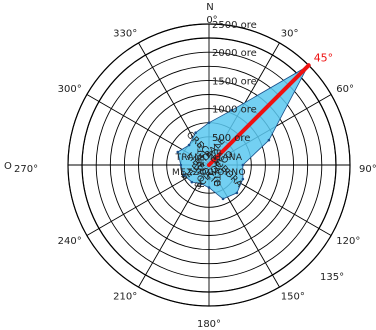  I want to click on angle-label-120: 120°, so click(348, 241).